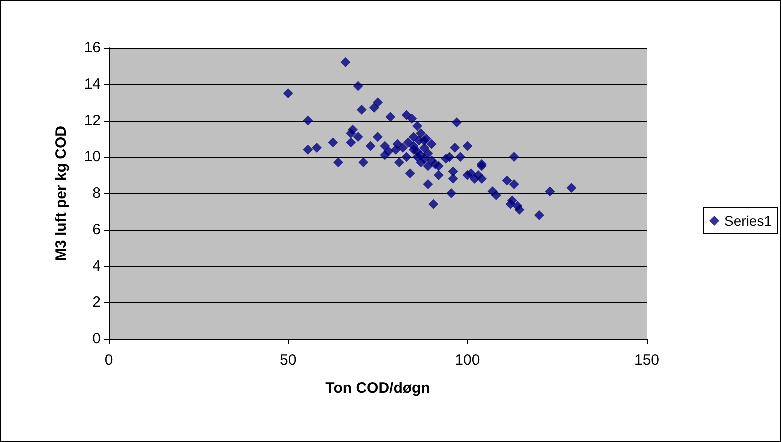 Image resolution: width=781 pixels, height=442 pixels. I want to click on x-tick-label: 50, so click(288, 360).